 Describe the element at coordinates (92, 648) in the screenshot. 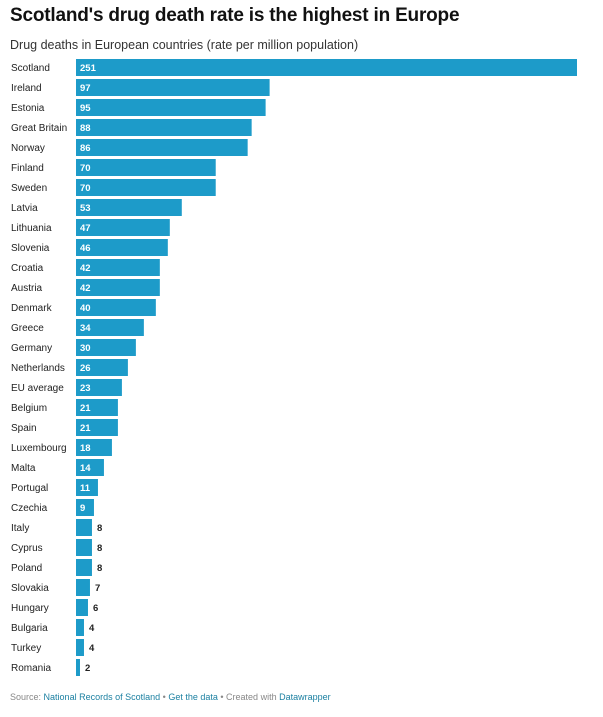

I see `bar-value-label: 4` at that location.